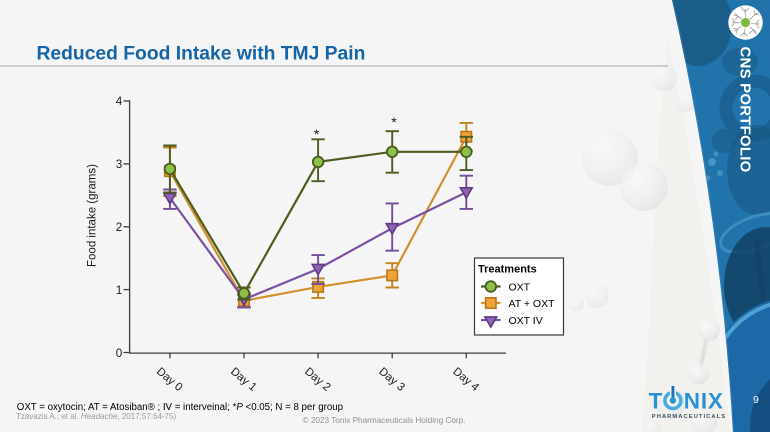  Describe the element at coordinates (656, 401) in the screenshot. I see `svg-text: T` at that location.